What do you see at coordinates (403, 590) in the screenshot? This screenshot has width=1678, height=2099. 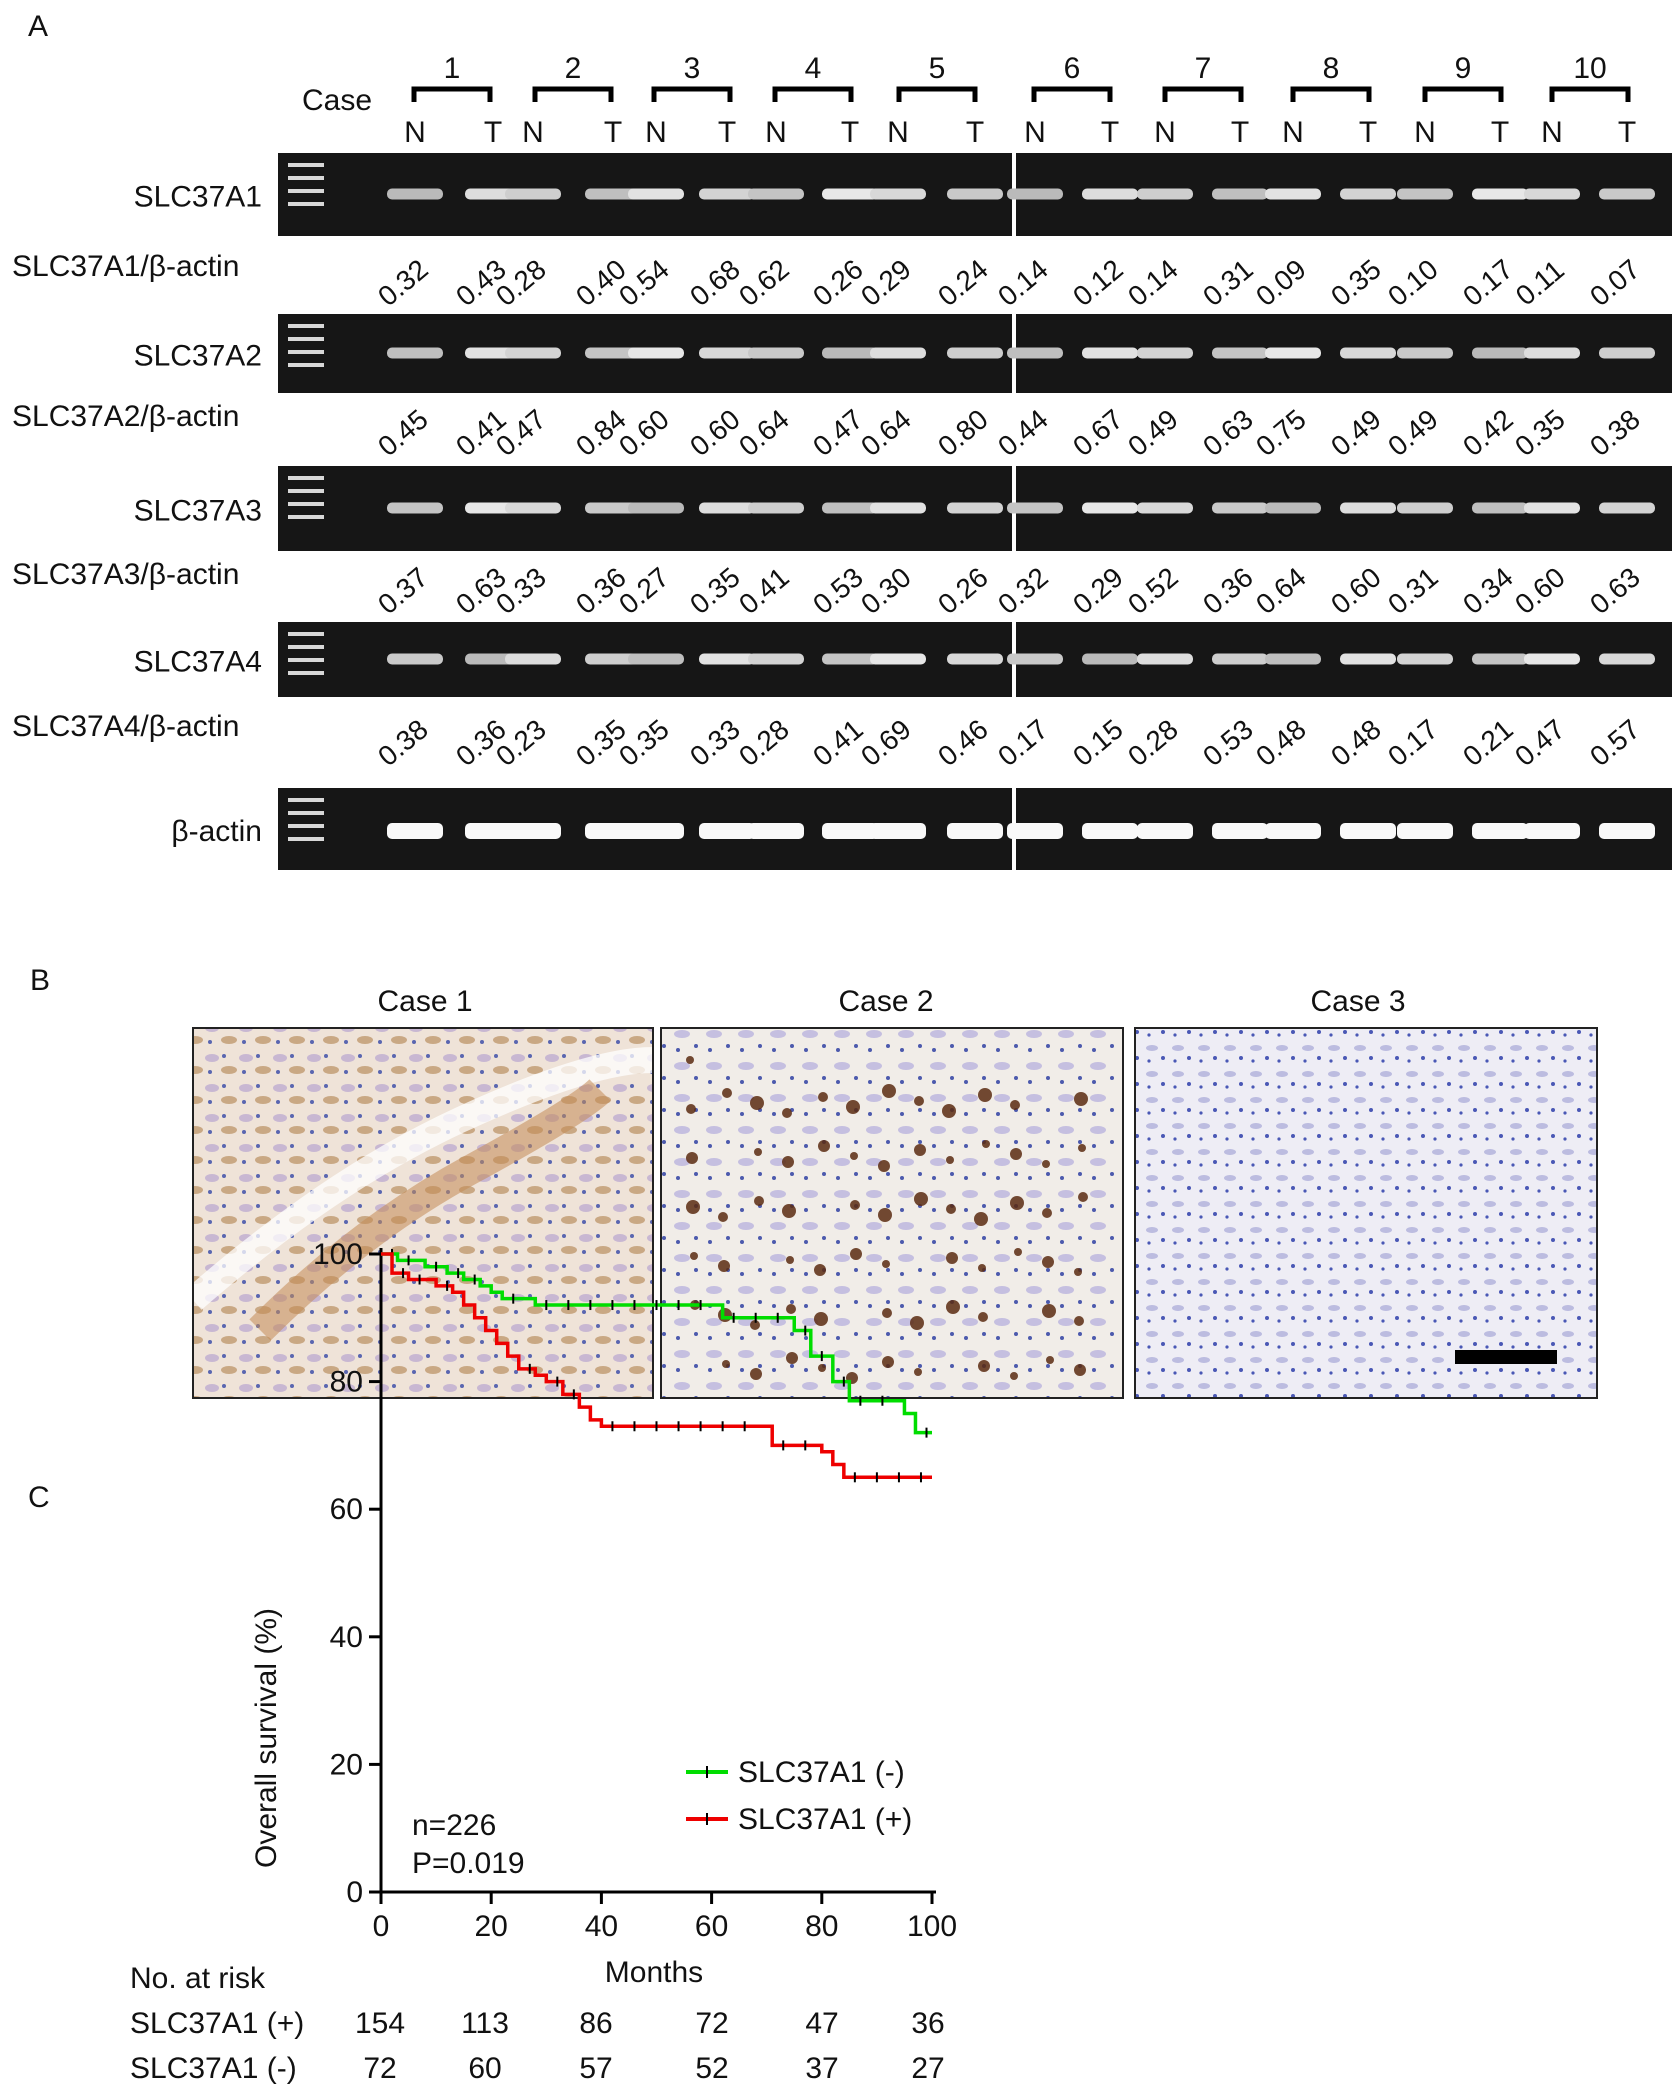 I see `ratio-value: 0.37` at bounding box center [403, 590].